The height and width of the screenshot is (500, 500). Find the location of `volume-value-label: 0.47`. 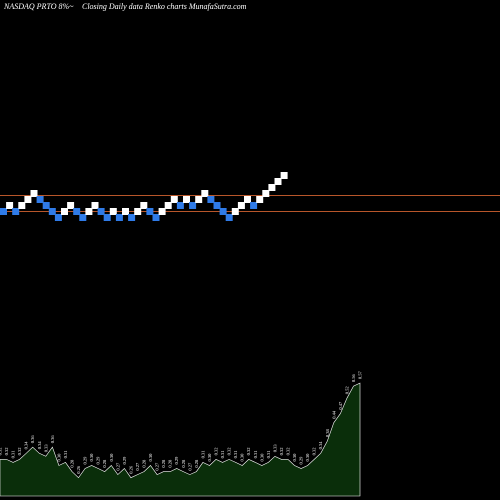

volume-value-label: 0.47 is located at coordinates (340, 405).